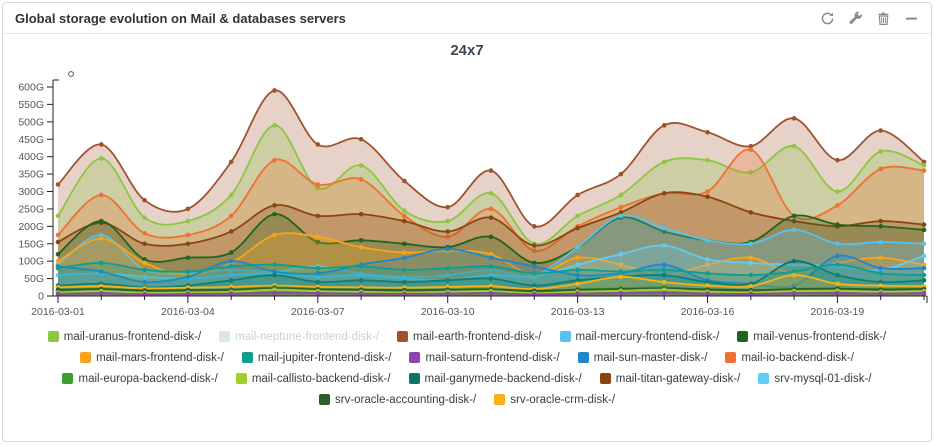 The image size is (934, 445). I want to click on legend-label: mail-mars-frontend-disk-/, so click(160, 357).